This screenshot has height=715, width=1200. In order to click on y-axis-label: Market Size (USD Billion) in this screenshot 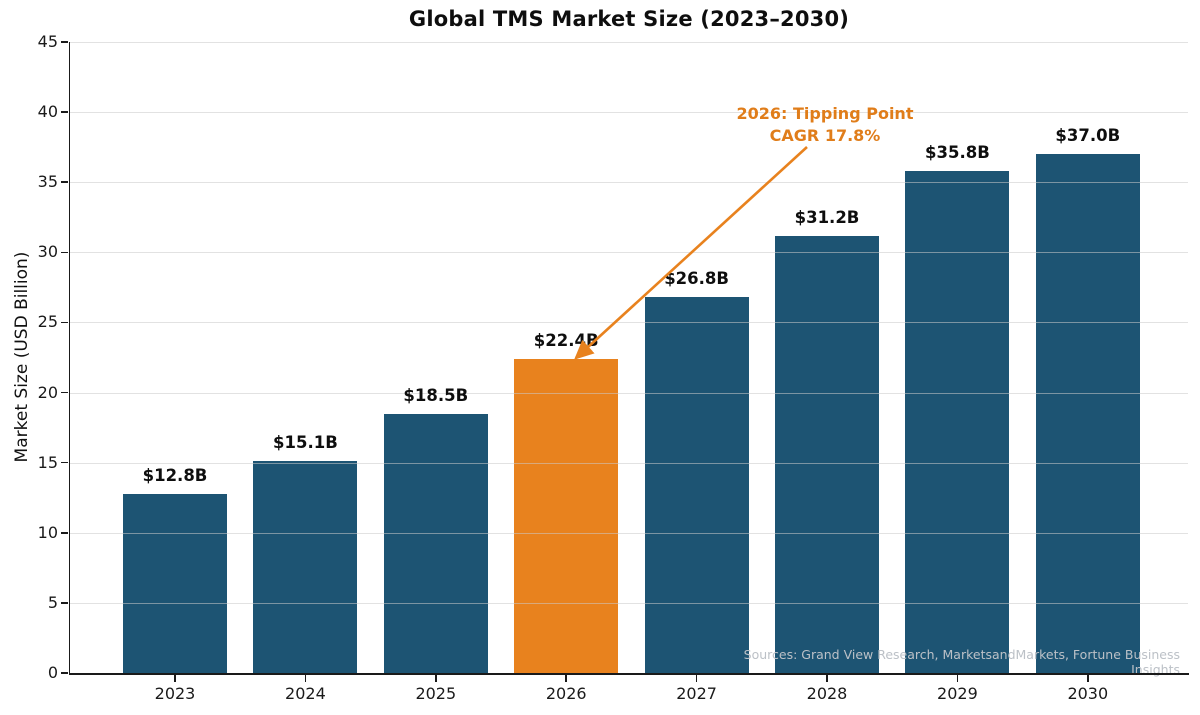, I will do `click(22, 357)`.